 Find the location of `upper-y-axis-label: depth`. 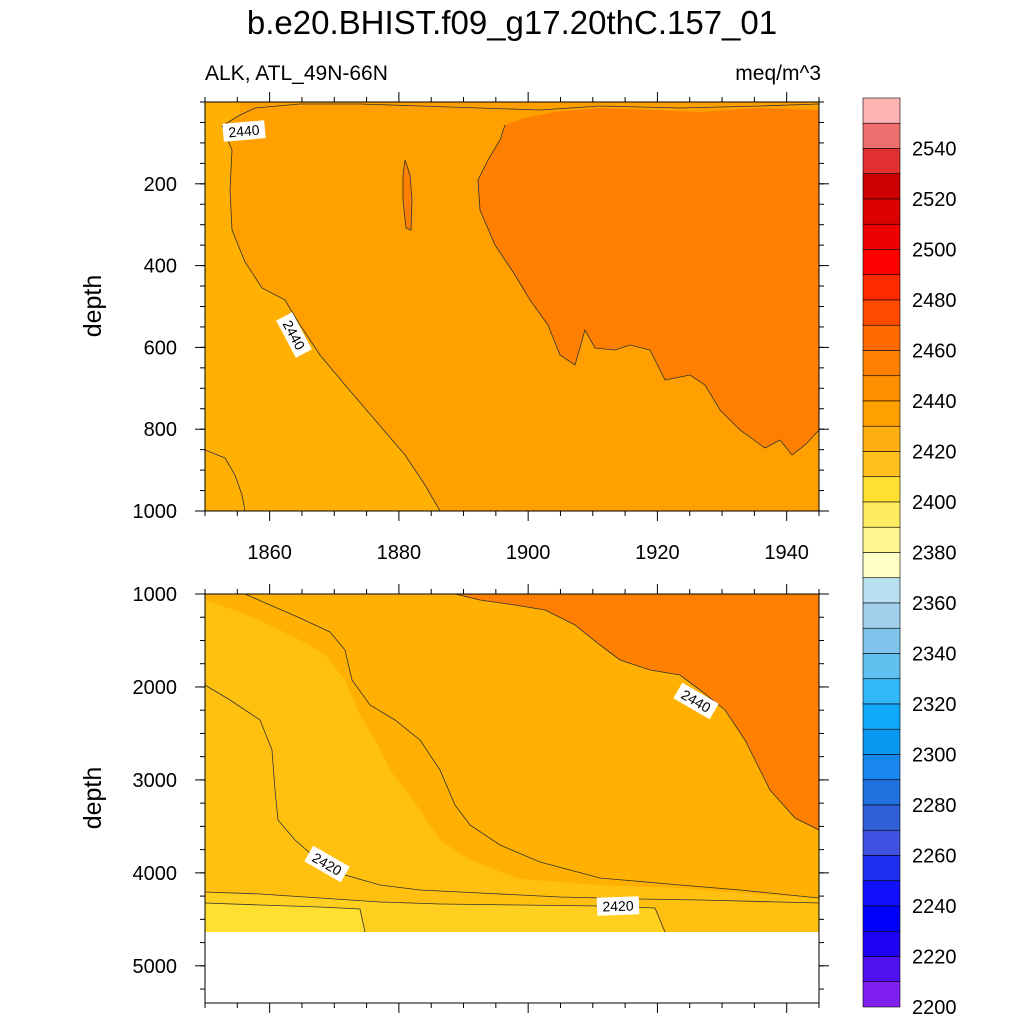

upper-y-axis-label: depth is located at coordinates (93, 306).